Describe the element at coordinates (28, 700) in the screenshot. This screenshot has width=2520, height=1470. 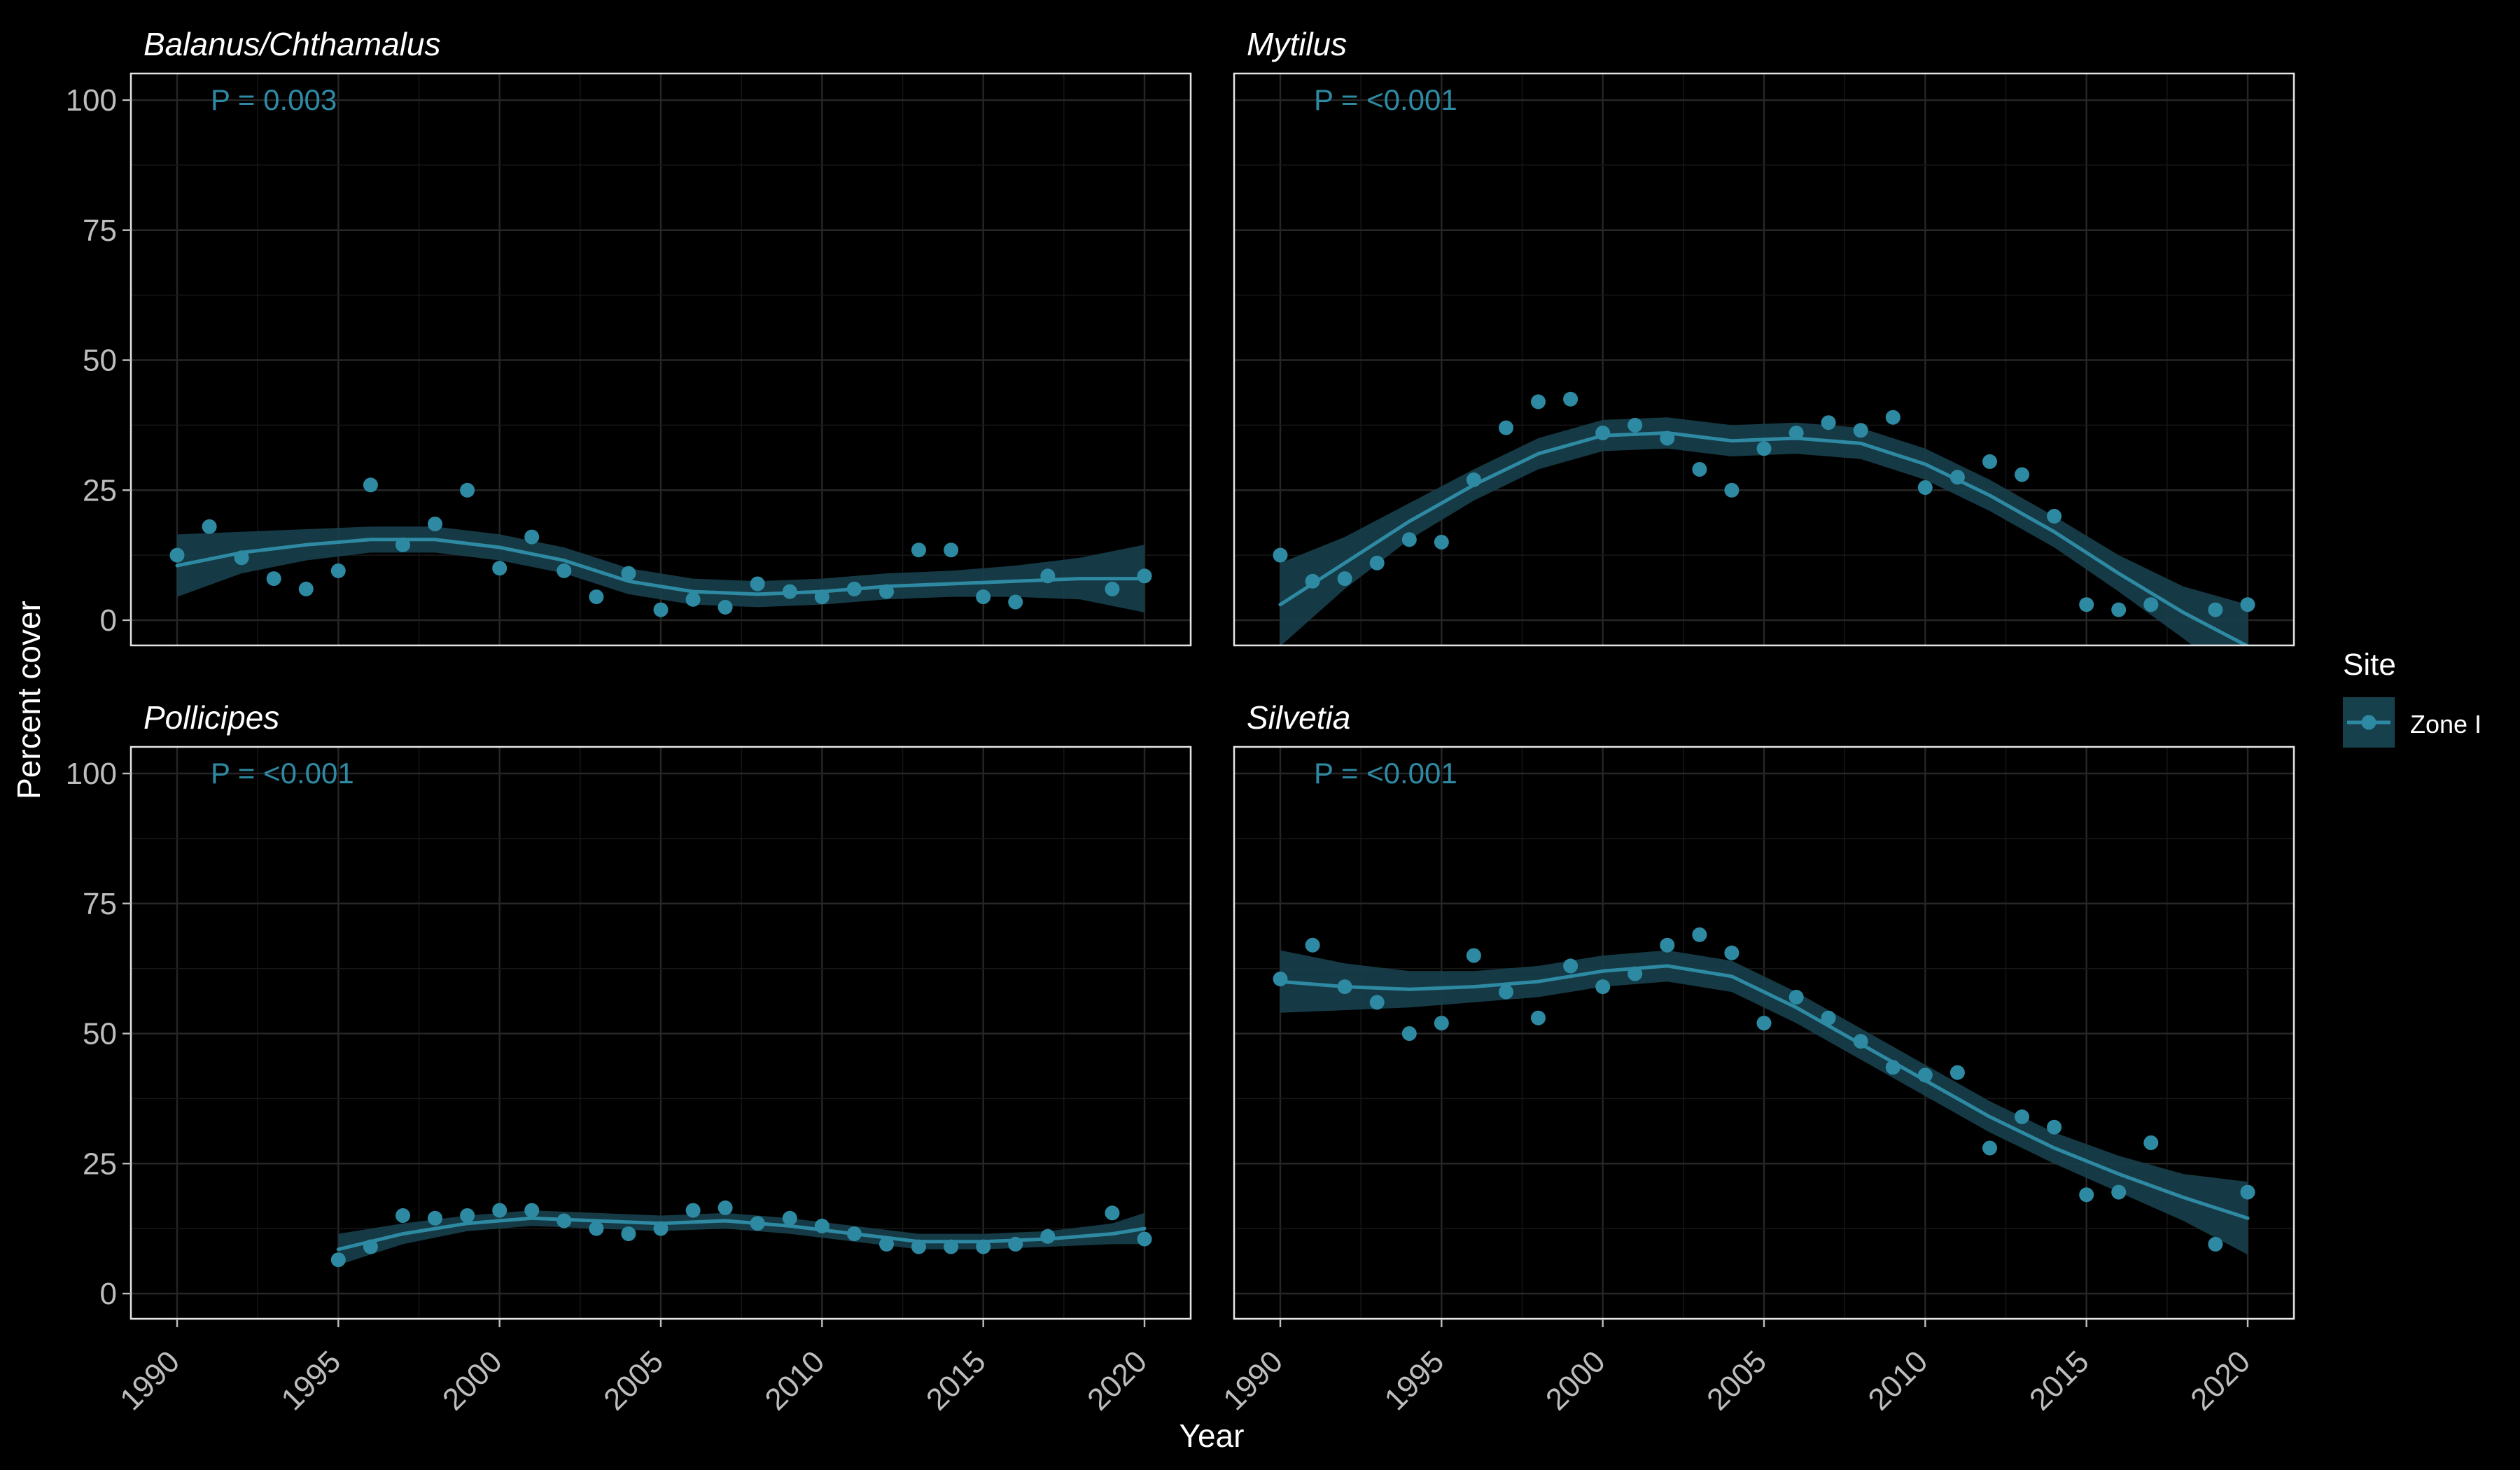
I see `y-axis-title: Percent cover` at that location.